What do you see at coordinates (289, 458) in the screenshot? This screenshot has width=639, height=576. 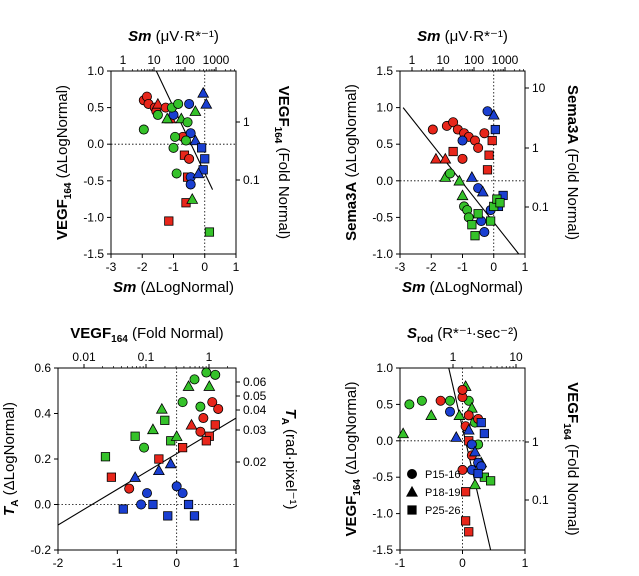 I see `right-axis-label: TA (rad·pixel⁻¹)` at bounding box center [289, 458].